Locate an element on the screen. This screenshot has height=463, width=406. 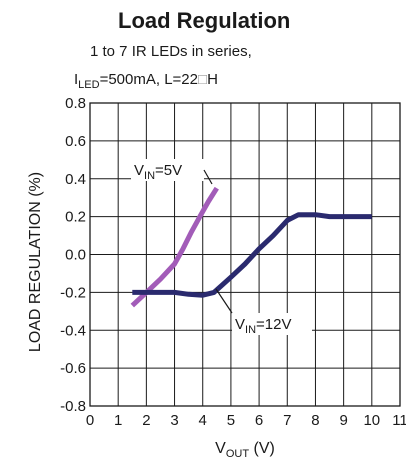
subtitle-line2-prefix: I is located at coordinates (76, 79).